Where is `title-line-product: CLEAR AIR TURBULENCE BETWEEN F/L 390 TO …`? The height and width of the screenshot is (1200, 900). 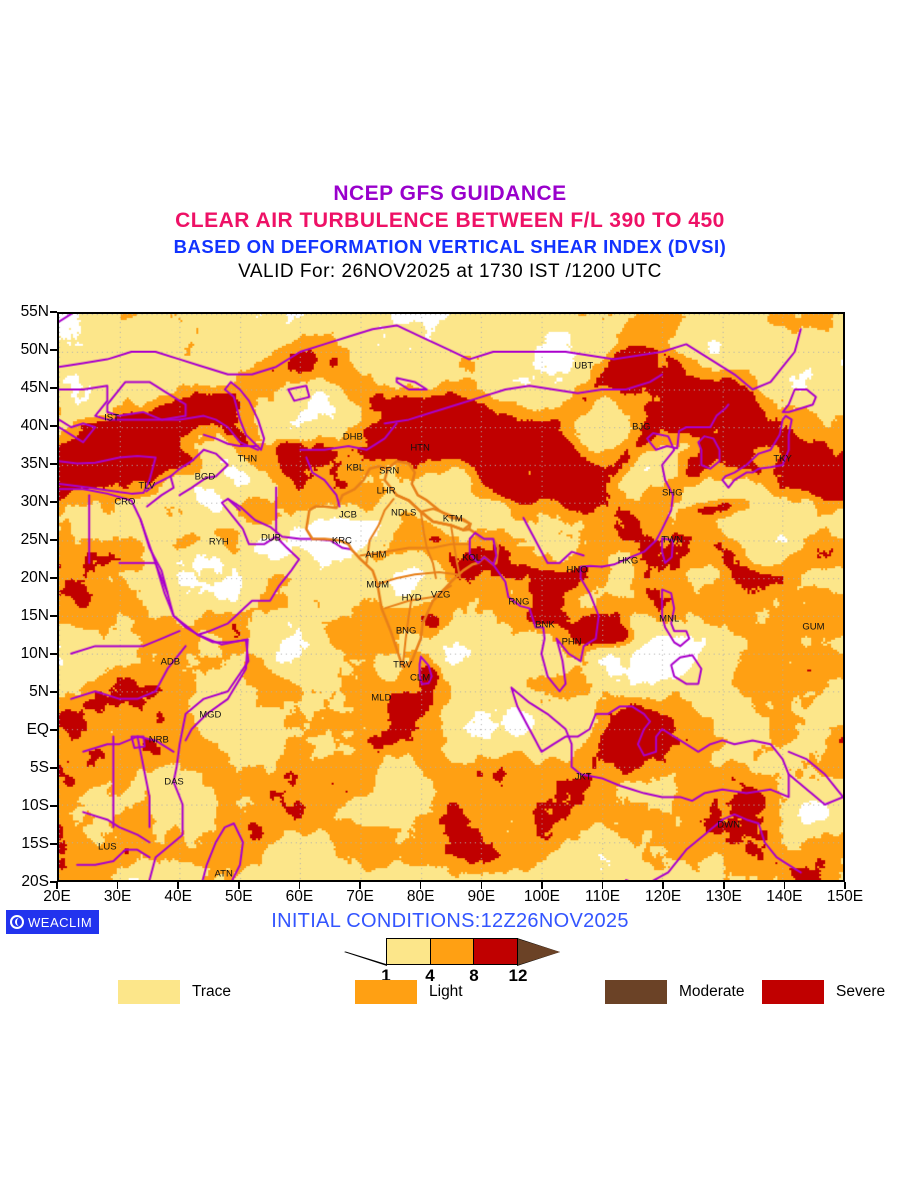
title-line-product: CLEAR AIR TURBULENCE BETWEEN F/L 390 TO … is located at coordinates (450, 220).